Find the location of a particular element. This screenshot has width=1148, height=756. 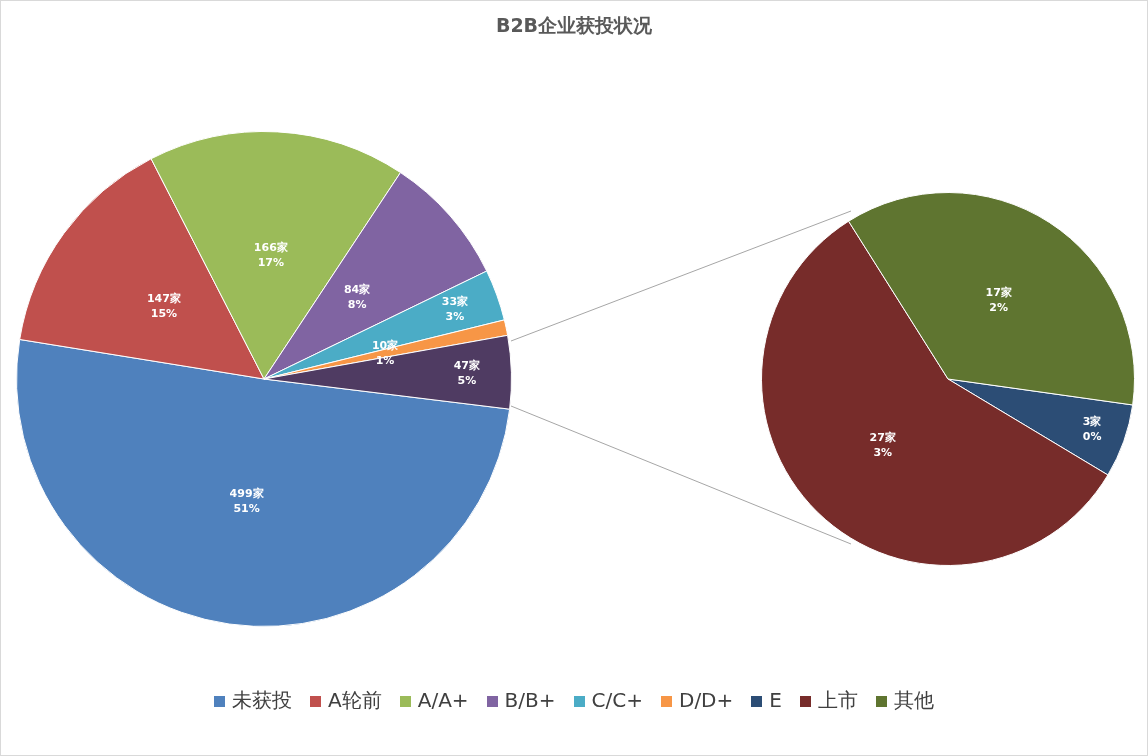

data-label: 84家 8% is located at coordinates (357, 296).